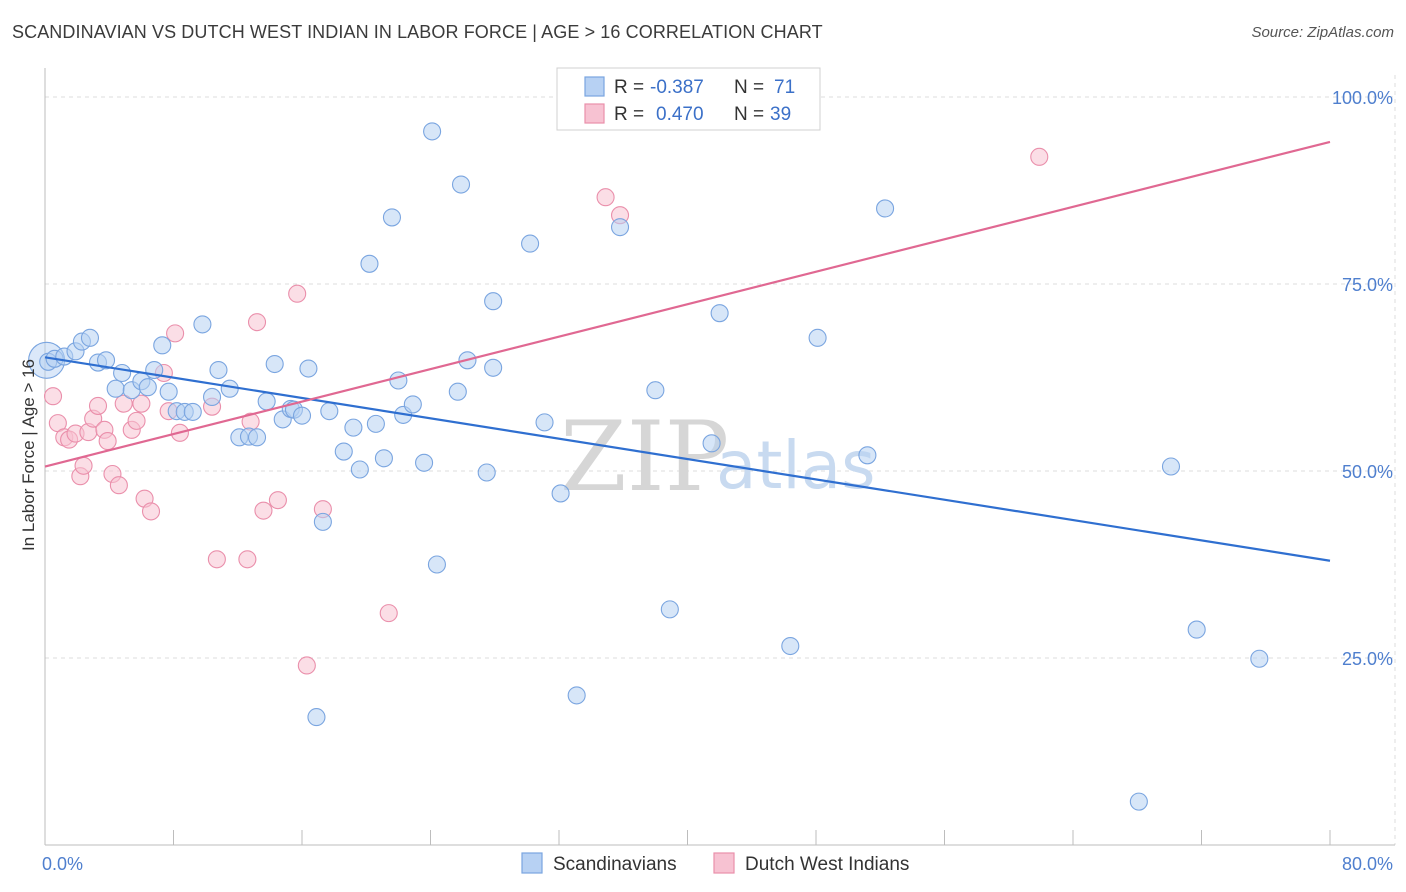 The width and height of the screenshot is (1406, 892). Describe the element at coordinates (749, 87) in the screenshot. I see `legend-n-label-blue: N =` at that location.